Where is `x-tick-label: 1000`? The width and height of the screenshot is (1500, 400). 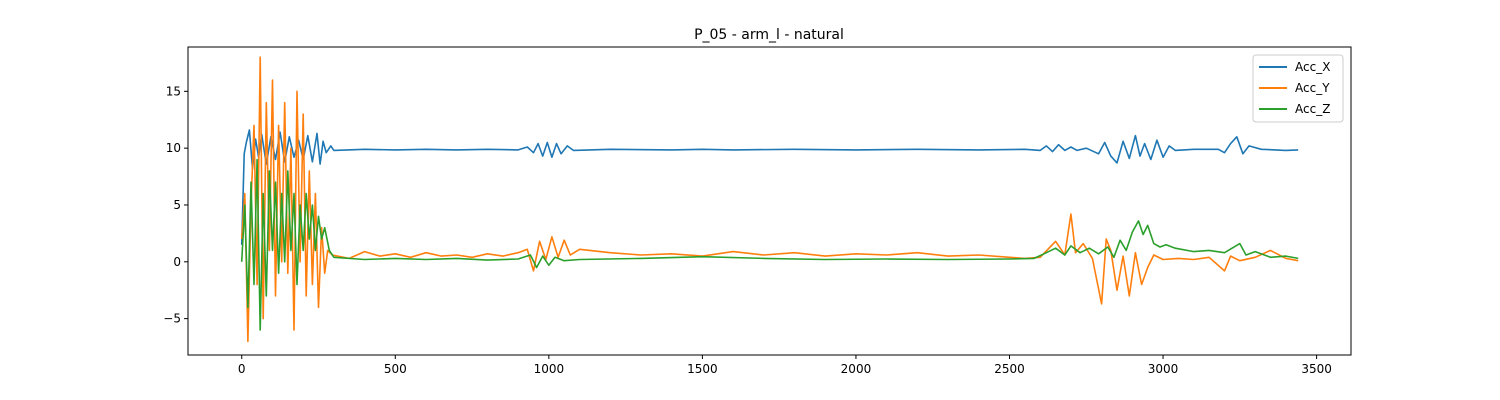 x-tick-label: 1000 is located at coordinates (549, 369).